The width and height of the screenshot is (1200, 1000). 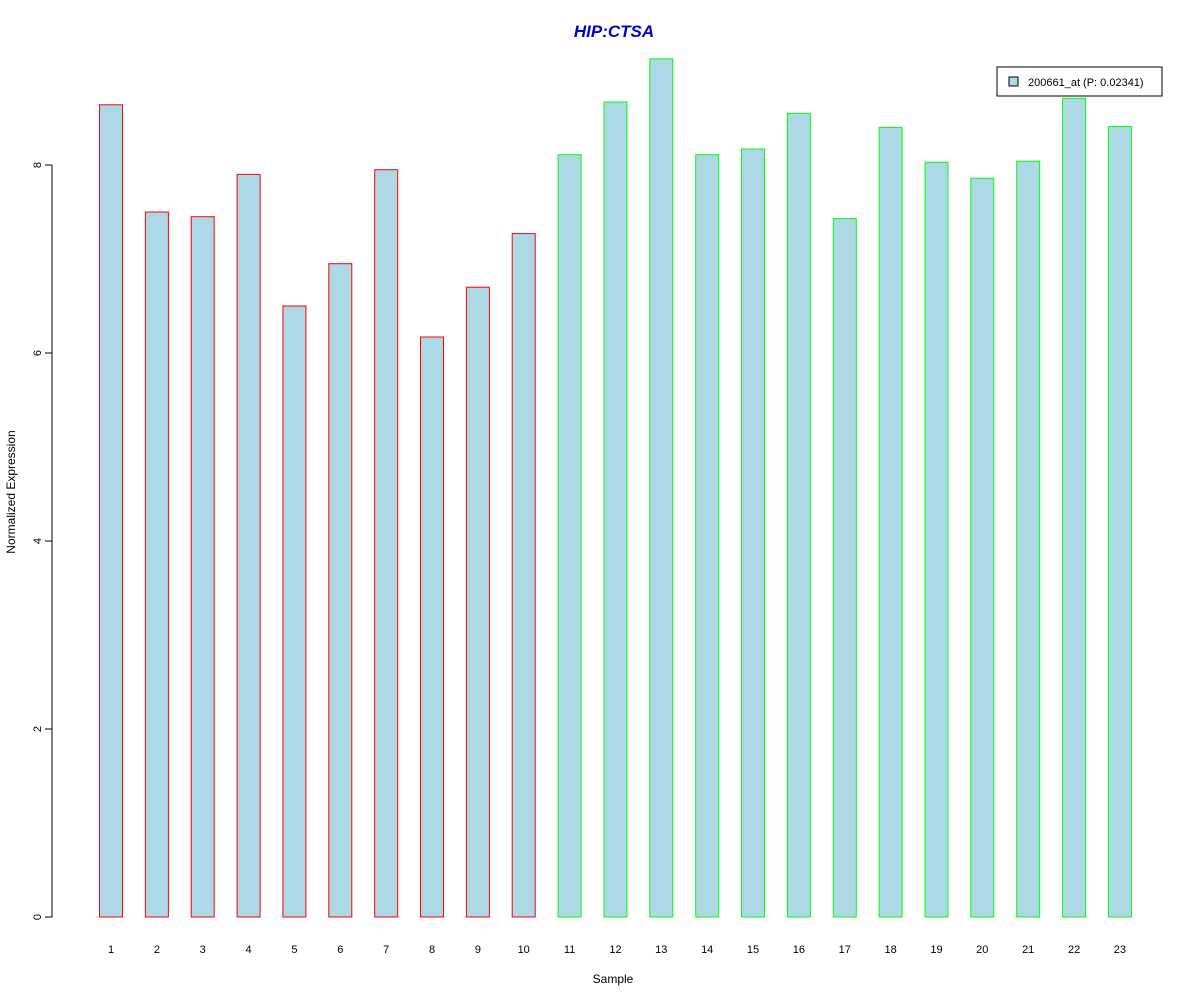 What do you see at coordinates (1028, 950) in the screenshot?
I see `x-tick-label: 21` at bounding box center [1028, 950].